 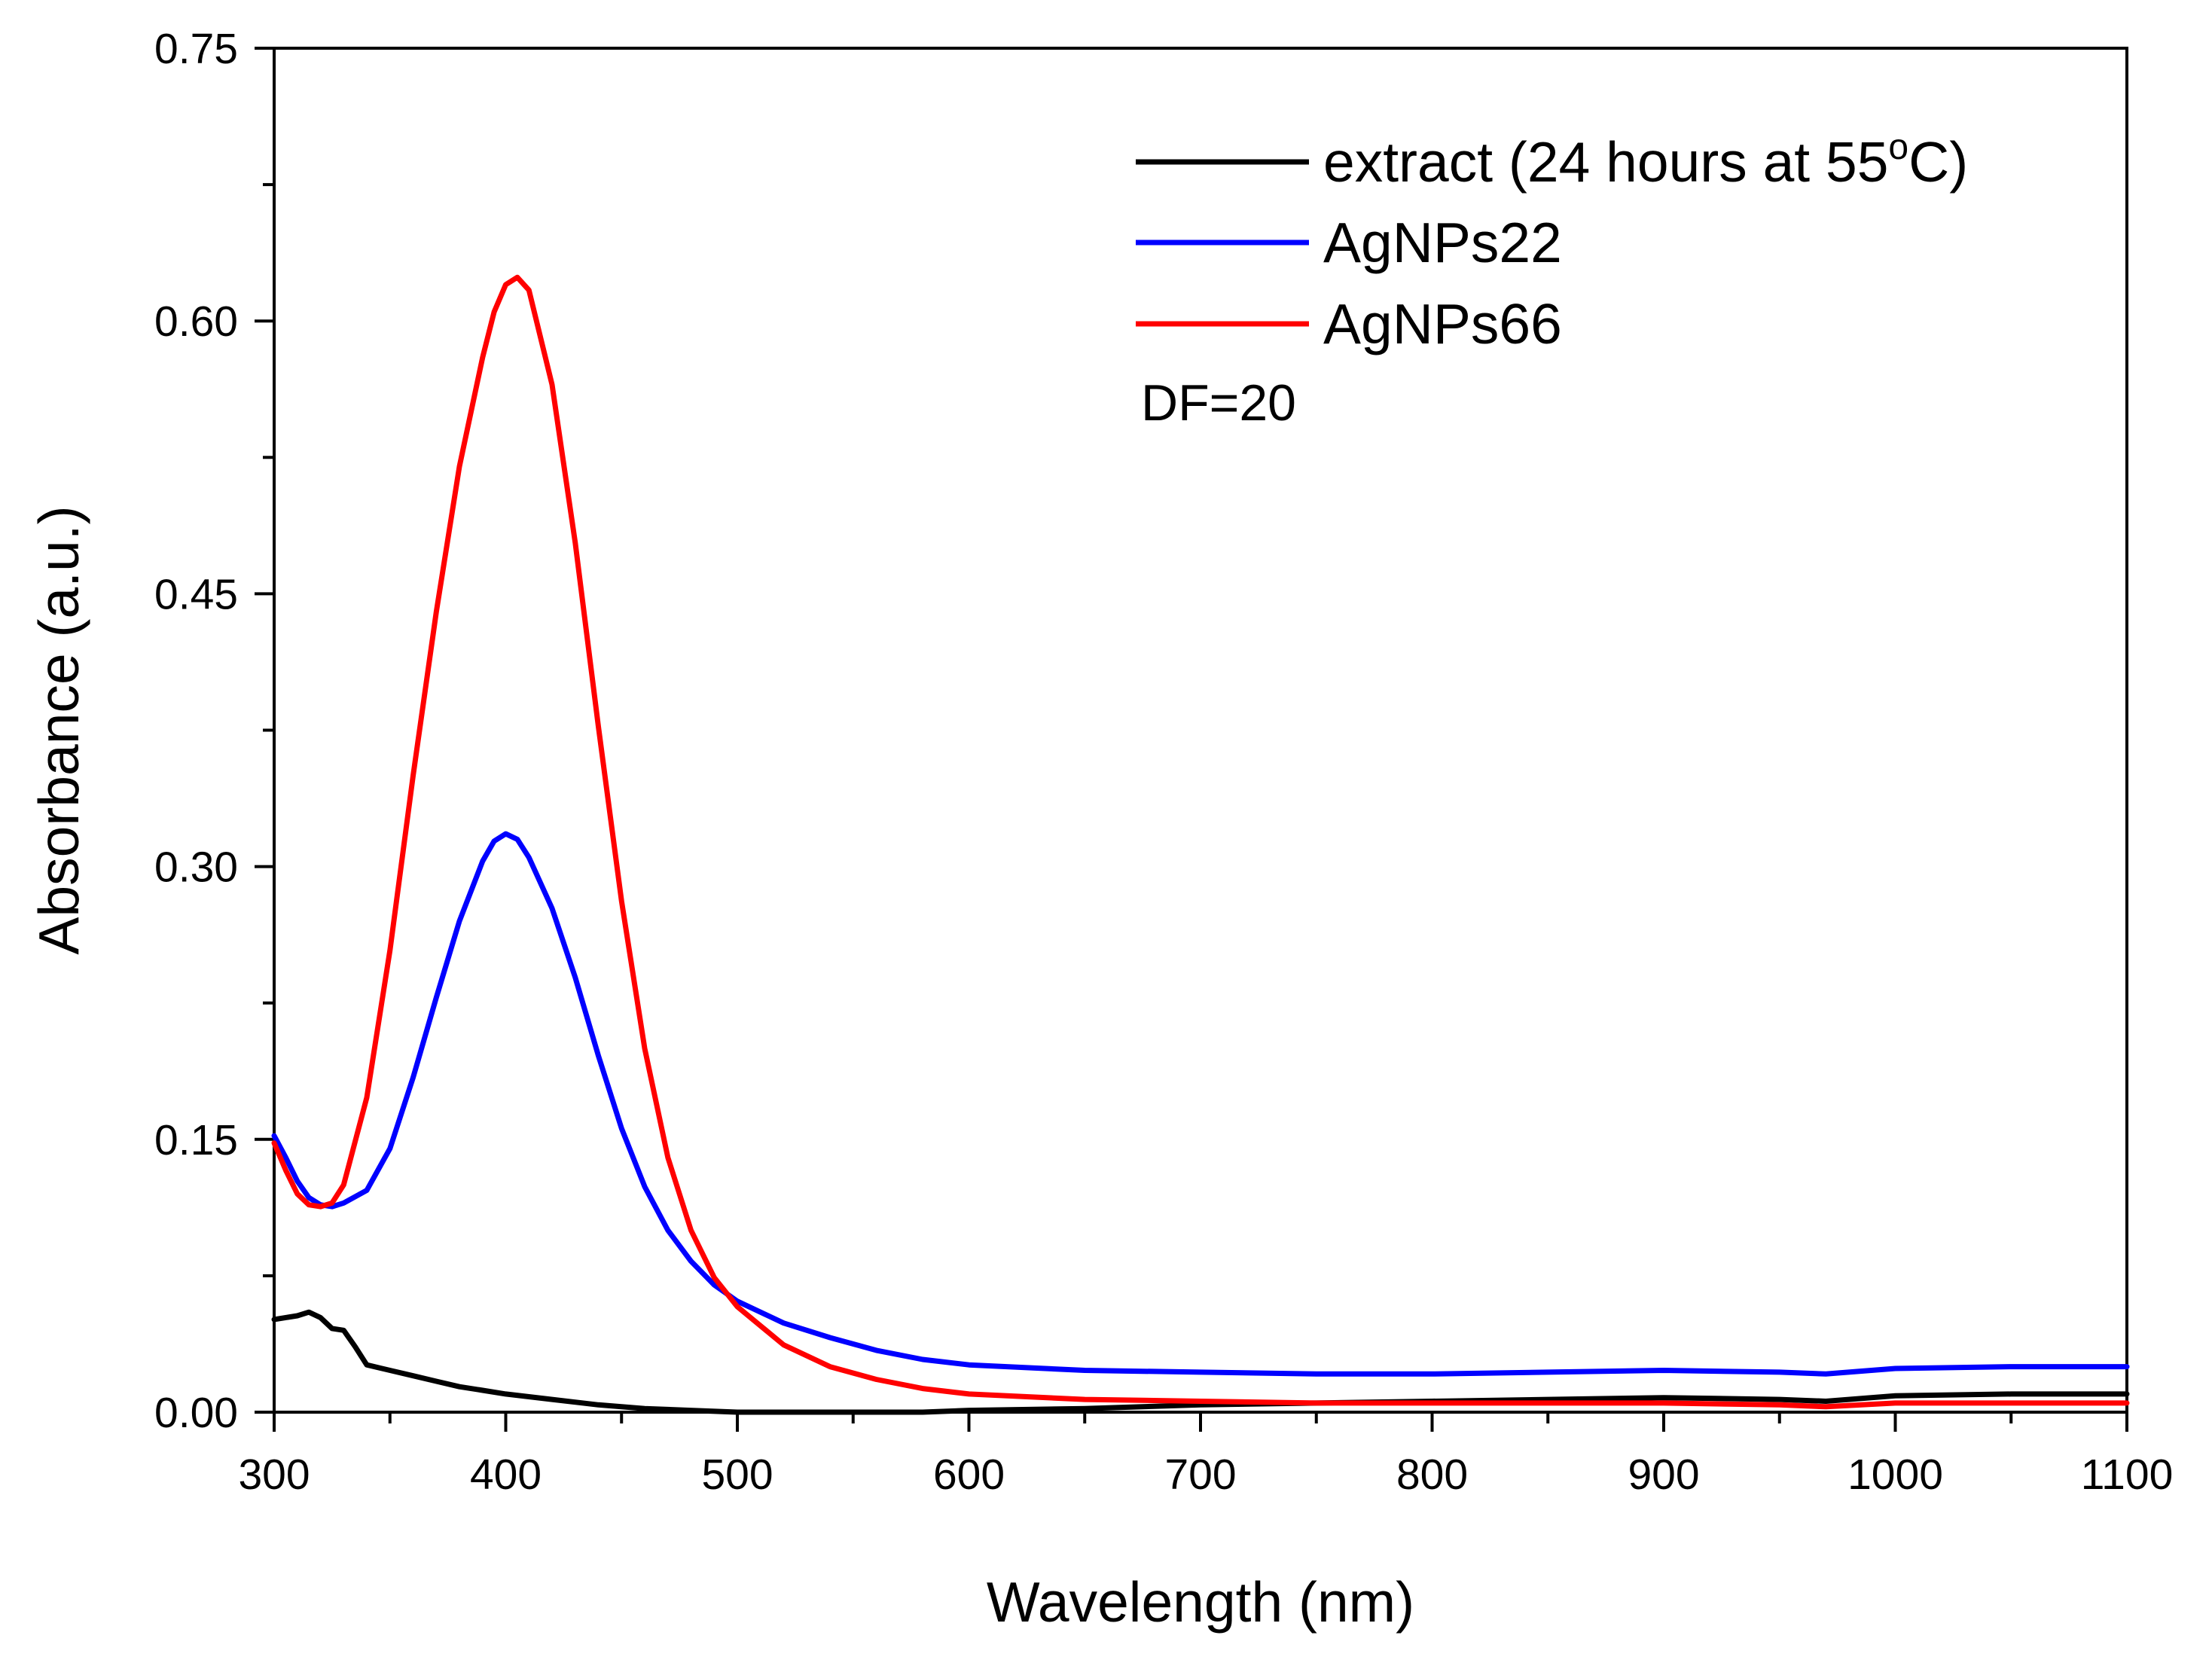 What do you see at coordinates (1432, 1475) in the screenshot?
I see `x-tick-label: 800` at bounding box center [1432, 1475].